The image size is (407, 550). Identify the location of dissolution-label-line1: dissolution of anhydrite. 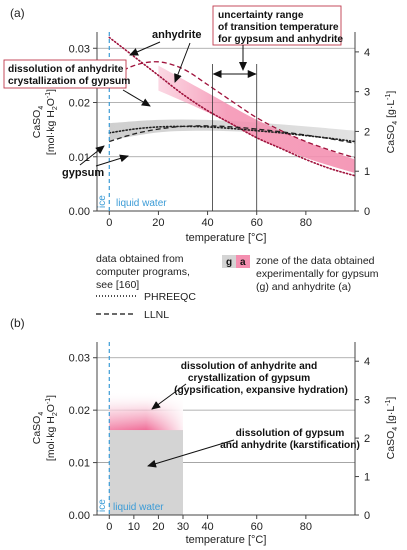
(66, 69).